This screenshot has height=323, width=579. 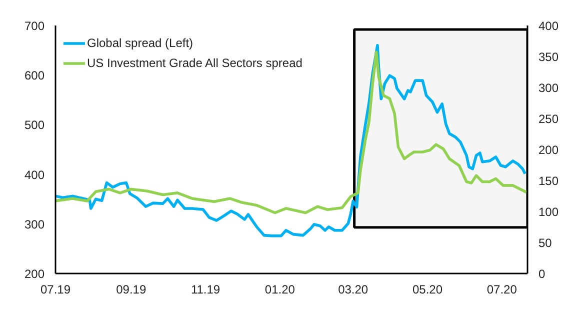 I want to click on y-tick-label: 200, so click(x=34, y=274).